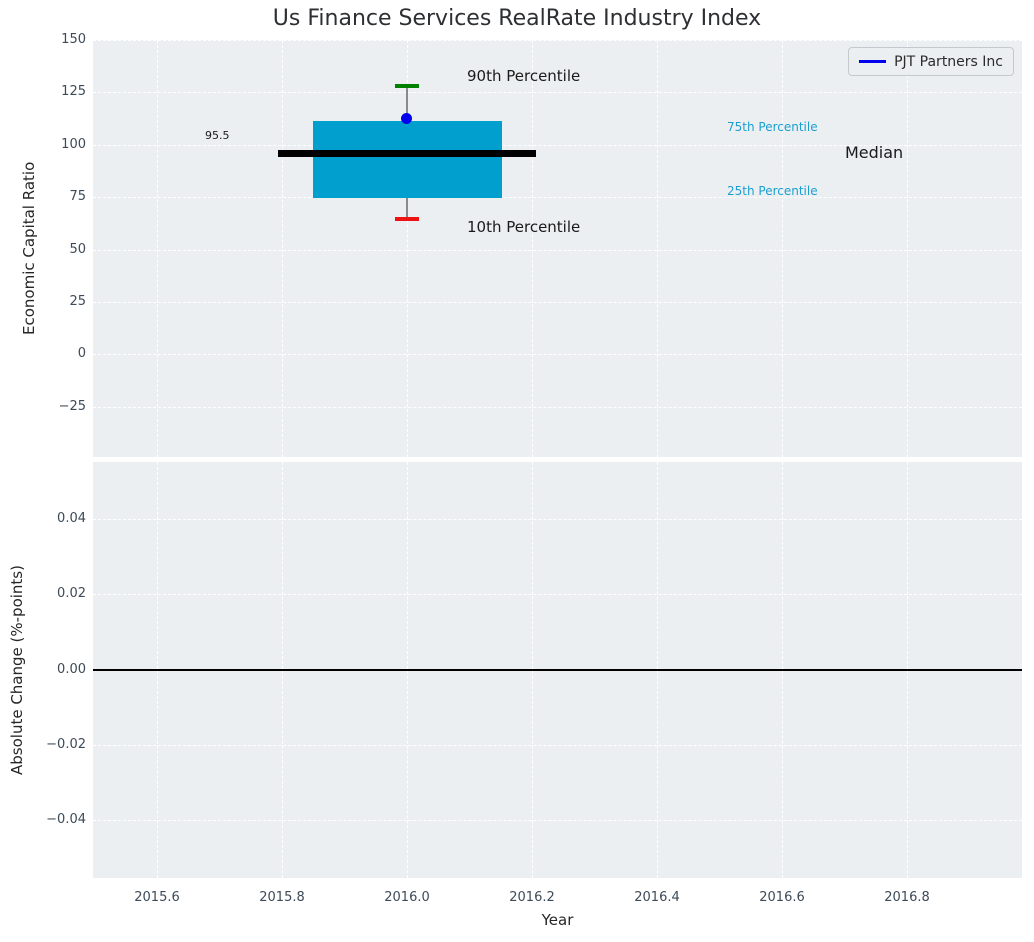 The height and width of the screenshot is (942, 1034). What do you see at coordinates (81, 353) in the screenshot?
I see `ytick-label: 0` at bounding box center [81, 353].